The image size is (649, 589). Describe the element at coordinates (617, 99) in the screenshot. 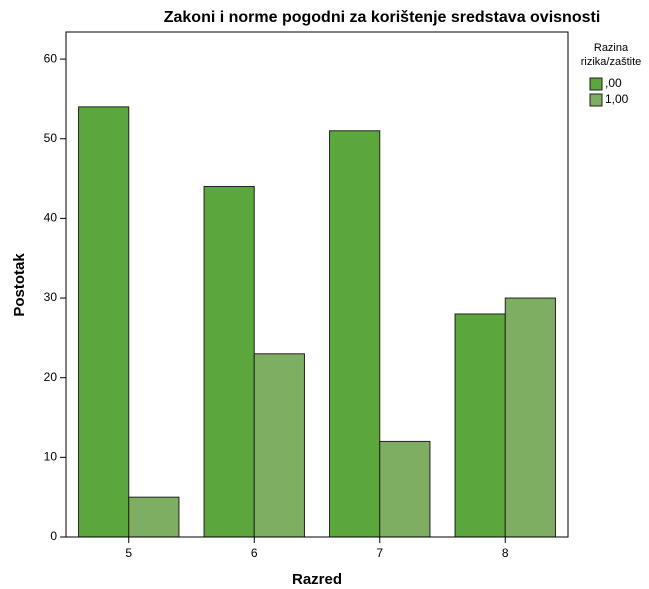

I see `legend-label: 1,00` at that location.